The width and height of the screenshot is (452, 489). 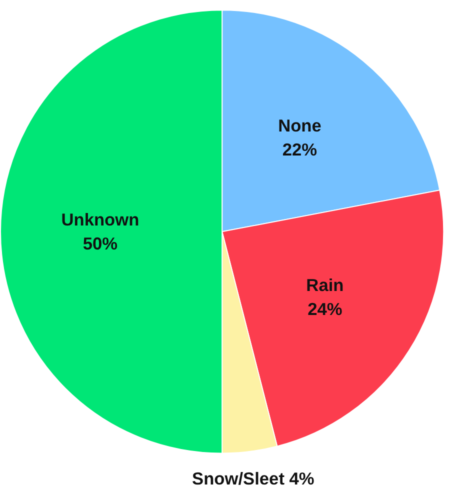 I want to click on slice-label: Rain, so click(x=325, y=285).